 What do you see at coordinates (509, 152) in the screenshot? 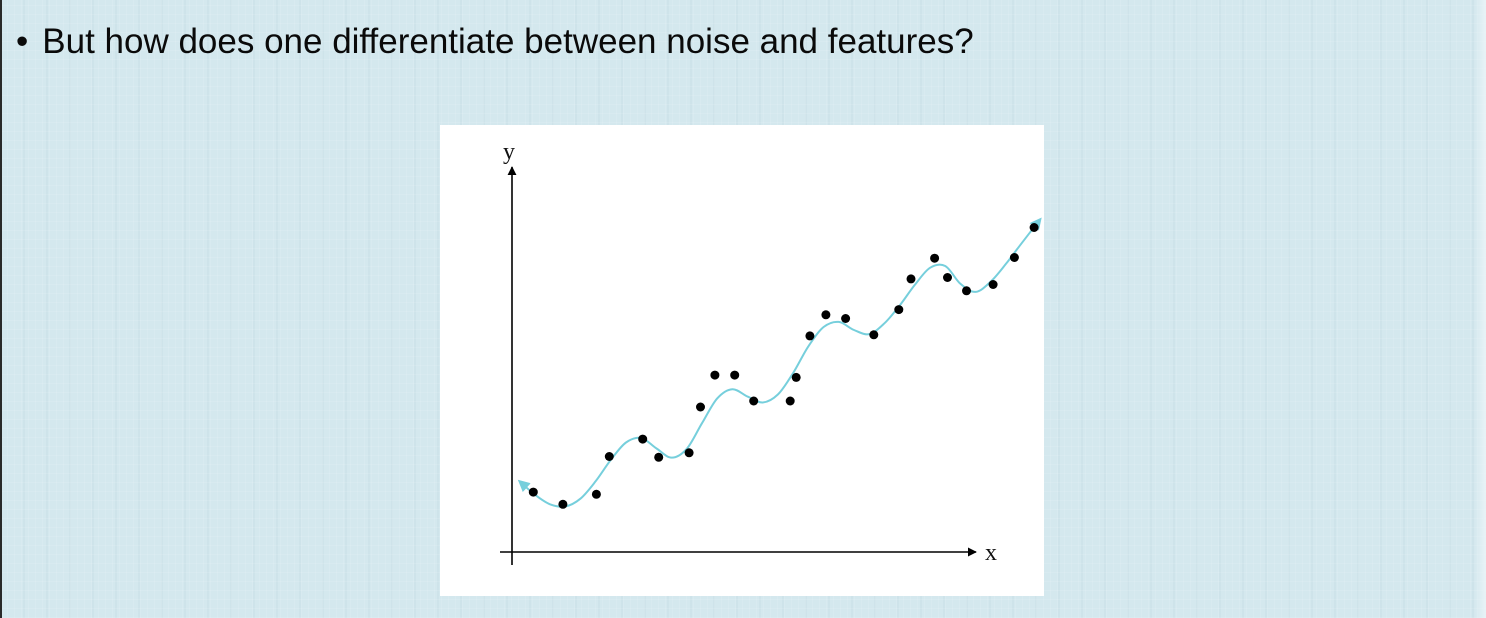
I see `y-axis-label: y` at bounding box center [509, 152].